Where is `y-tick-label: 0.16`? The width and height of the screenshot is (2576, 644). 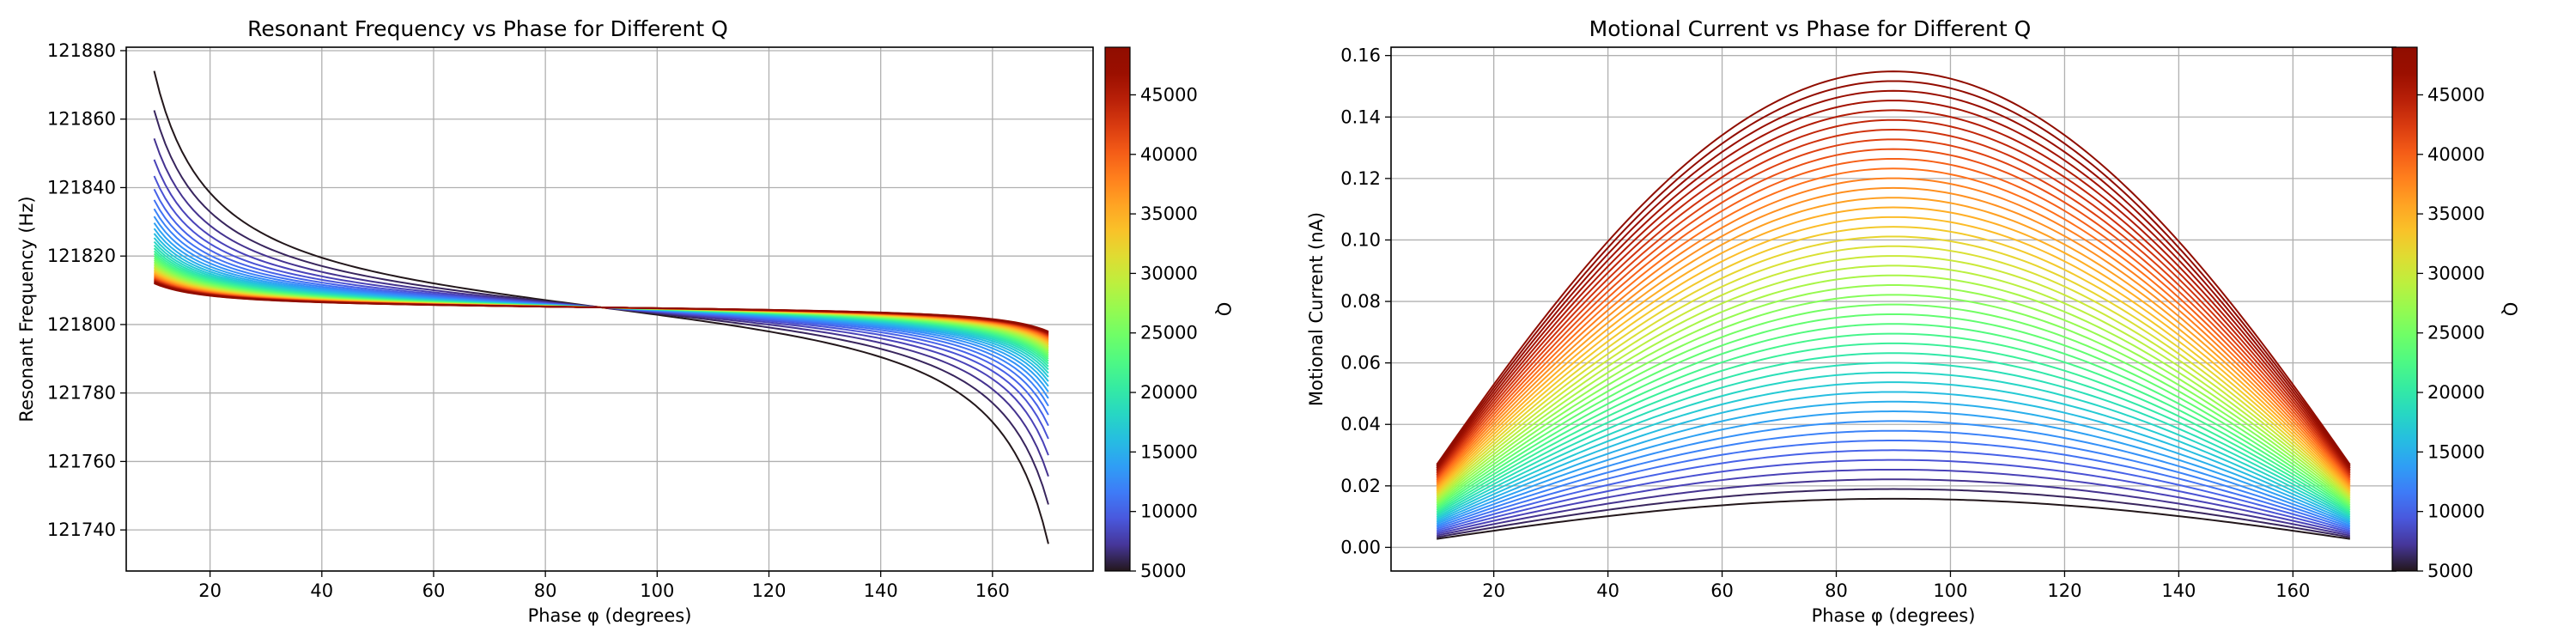
y-tick-label: 0.16 is located at coordinates (1360, 56).